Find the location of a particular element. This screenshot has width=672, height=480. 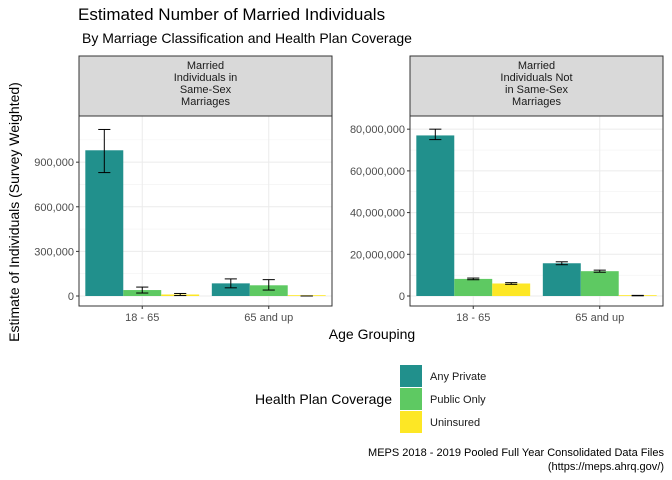

y-tick-label: 80,000,000 is located at coordinates (377, 130).